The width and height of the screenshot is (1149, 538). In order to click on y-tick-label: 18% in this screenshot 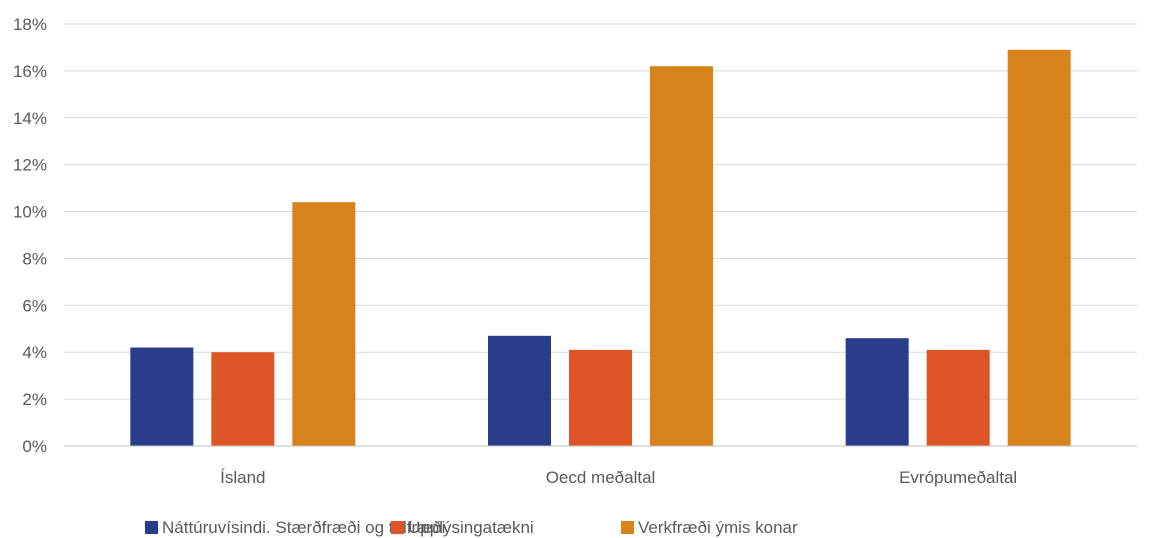, I will do `click(30, 24)`.